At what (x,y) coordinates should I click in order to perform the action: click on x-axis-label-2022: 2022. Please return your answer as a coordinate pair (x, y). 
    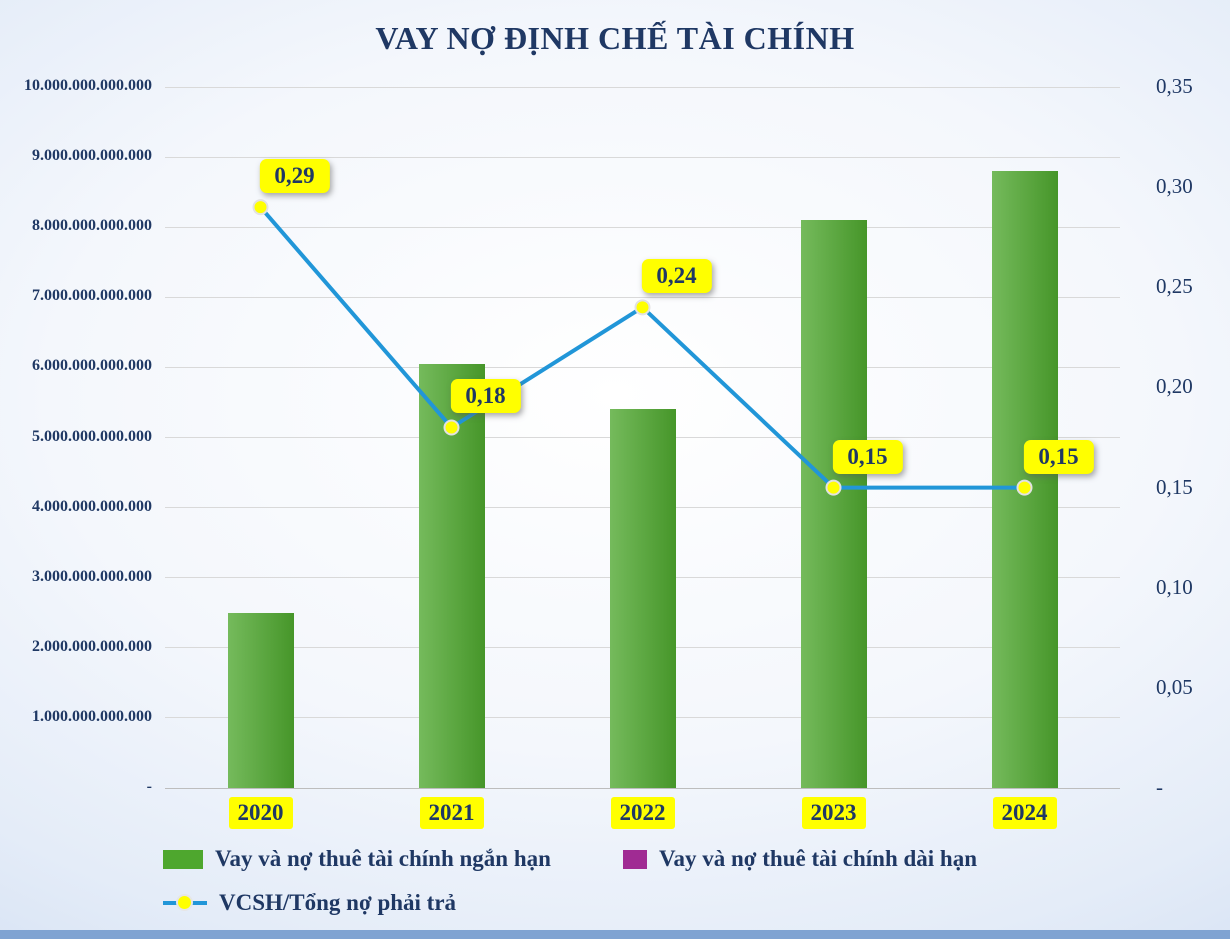
    Looking at the image, I should click on (642, 813).